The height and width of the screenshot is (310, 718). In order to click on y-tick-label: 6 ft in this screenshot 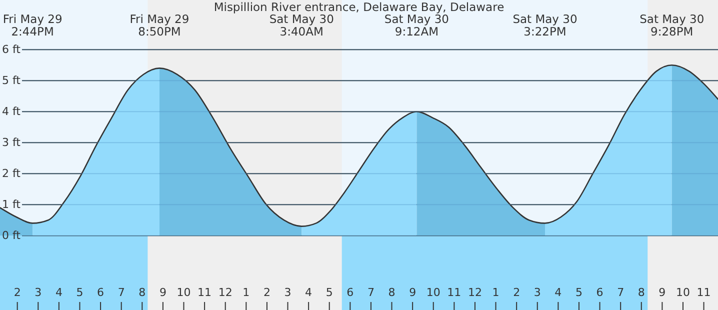, I will do `click(12, 49)`.